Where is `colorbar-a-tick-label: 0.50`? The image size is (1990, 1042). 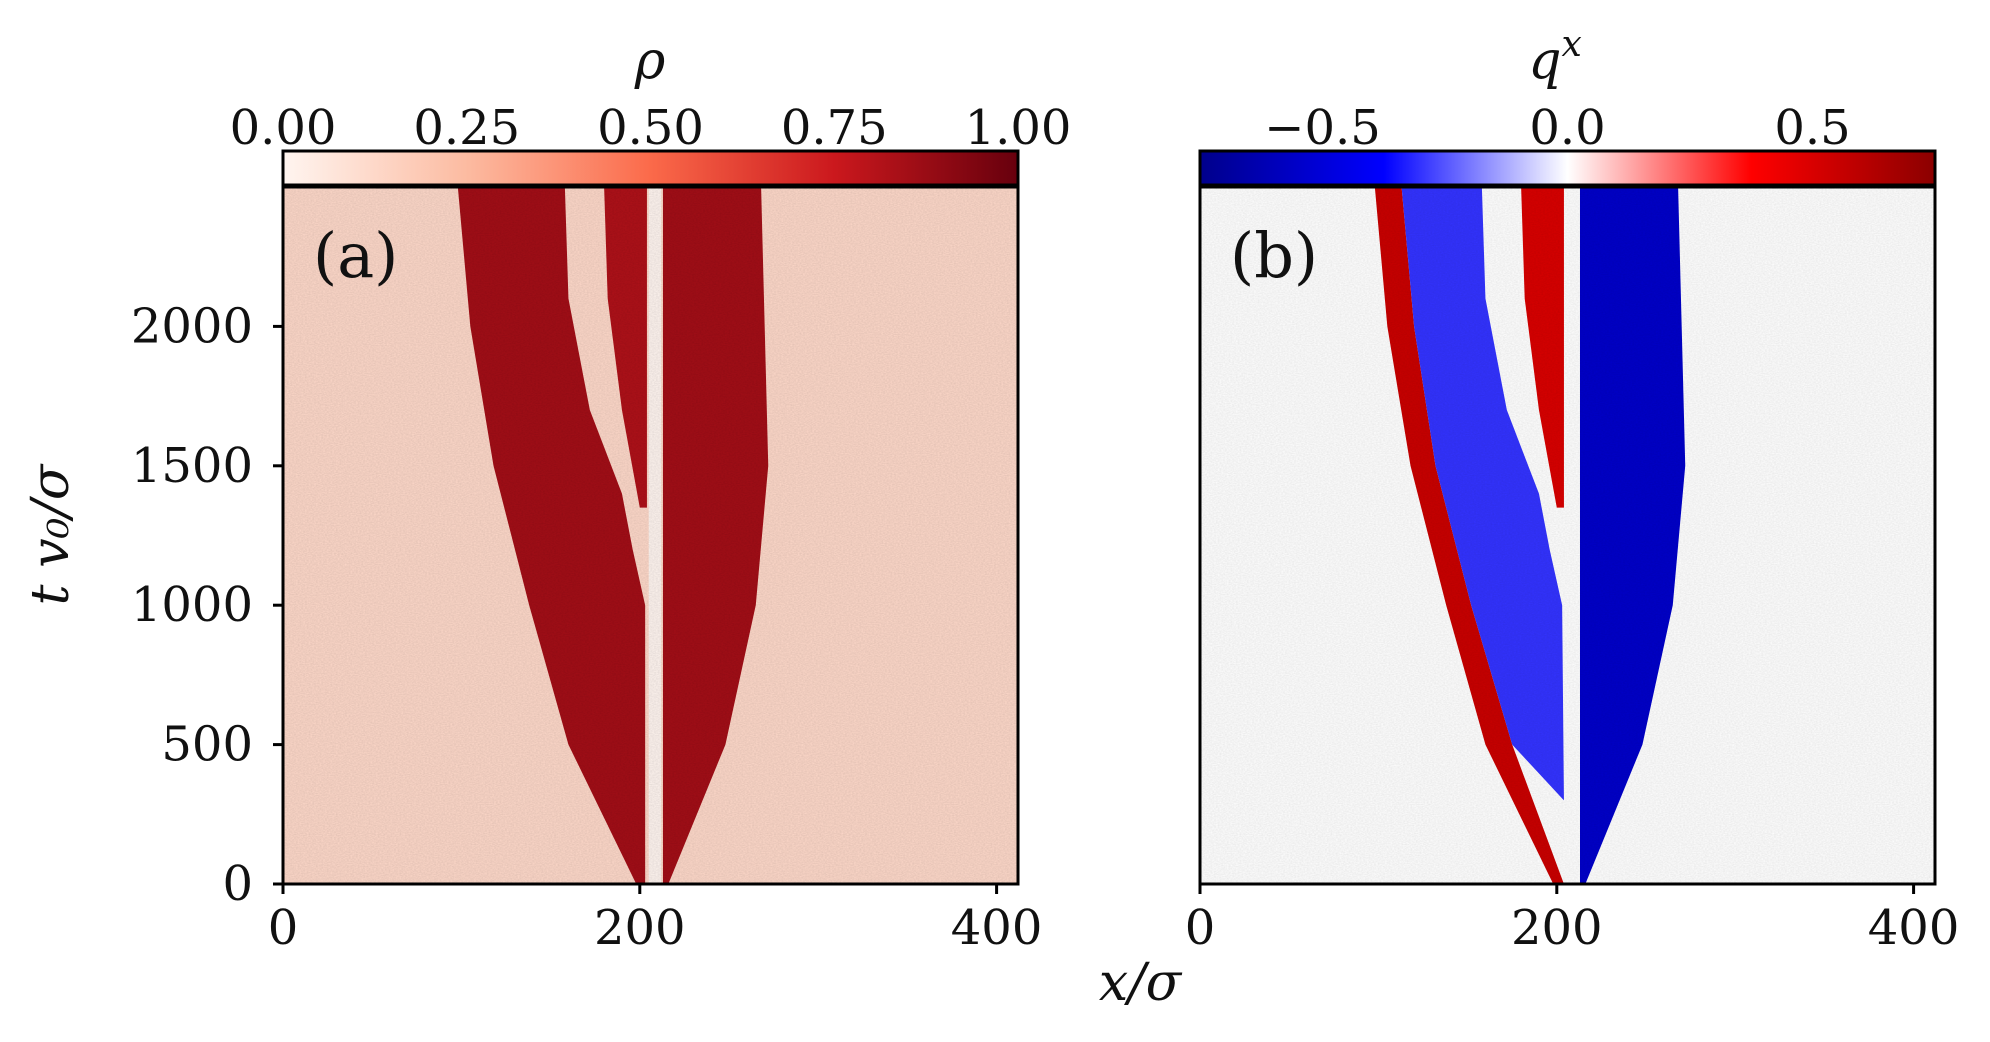
colorbar-a-tick-label: 0.50 is located at coordinates (650, 128).